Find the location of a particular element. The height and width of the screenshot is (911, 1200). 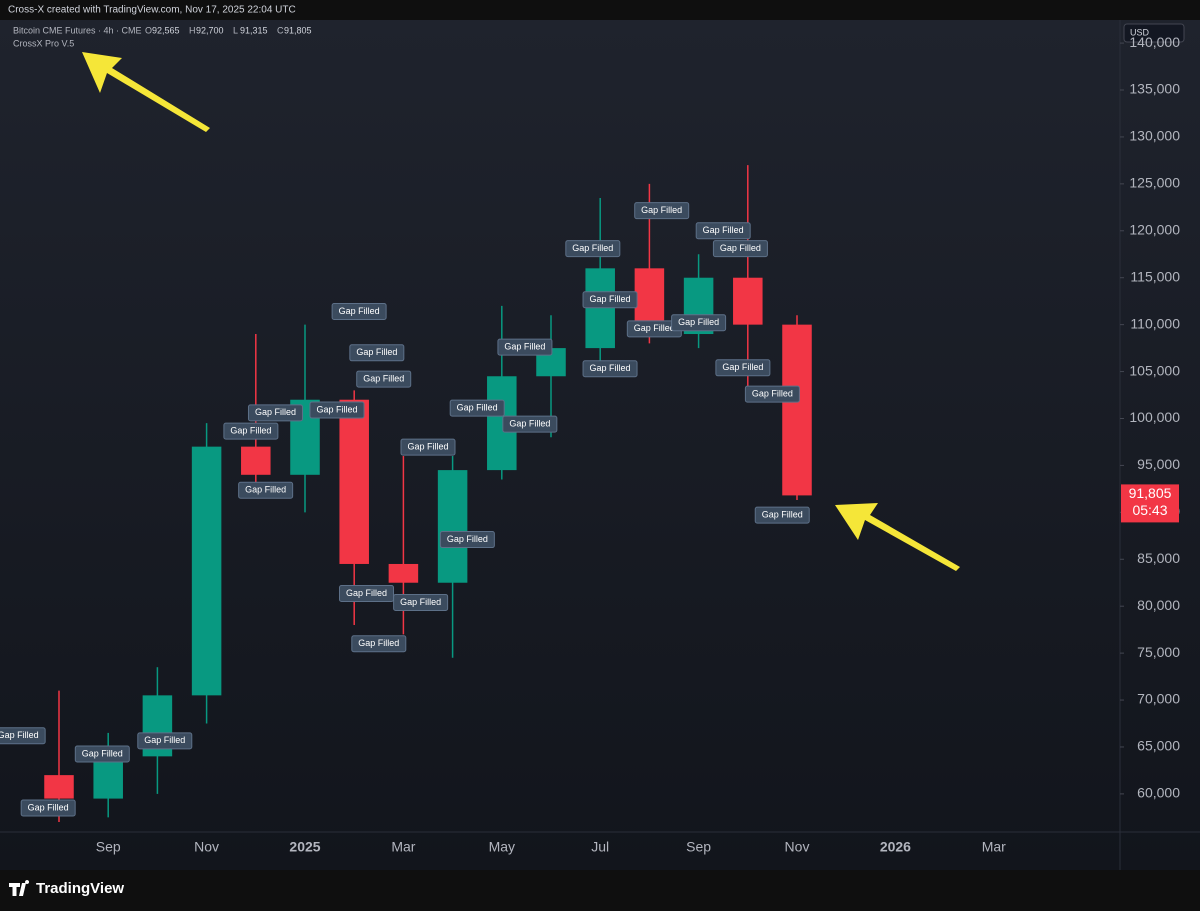

y-tick-label: 95,000 is located at coordinates (1158, 464).